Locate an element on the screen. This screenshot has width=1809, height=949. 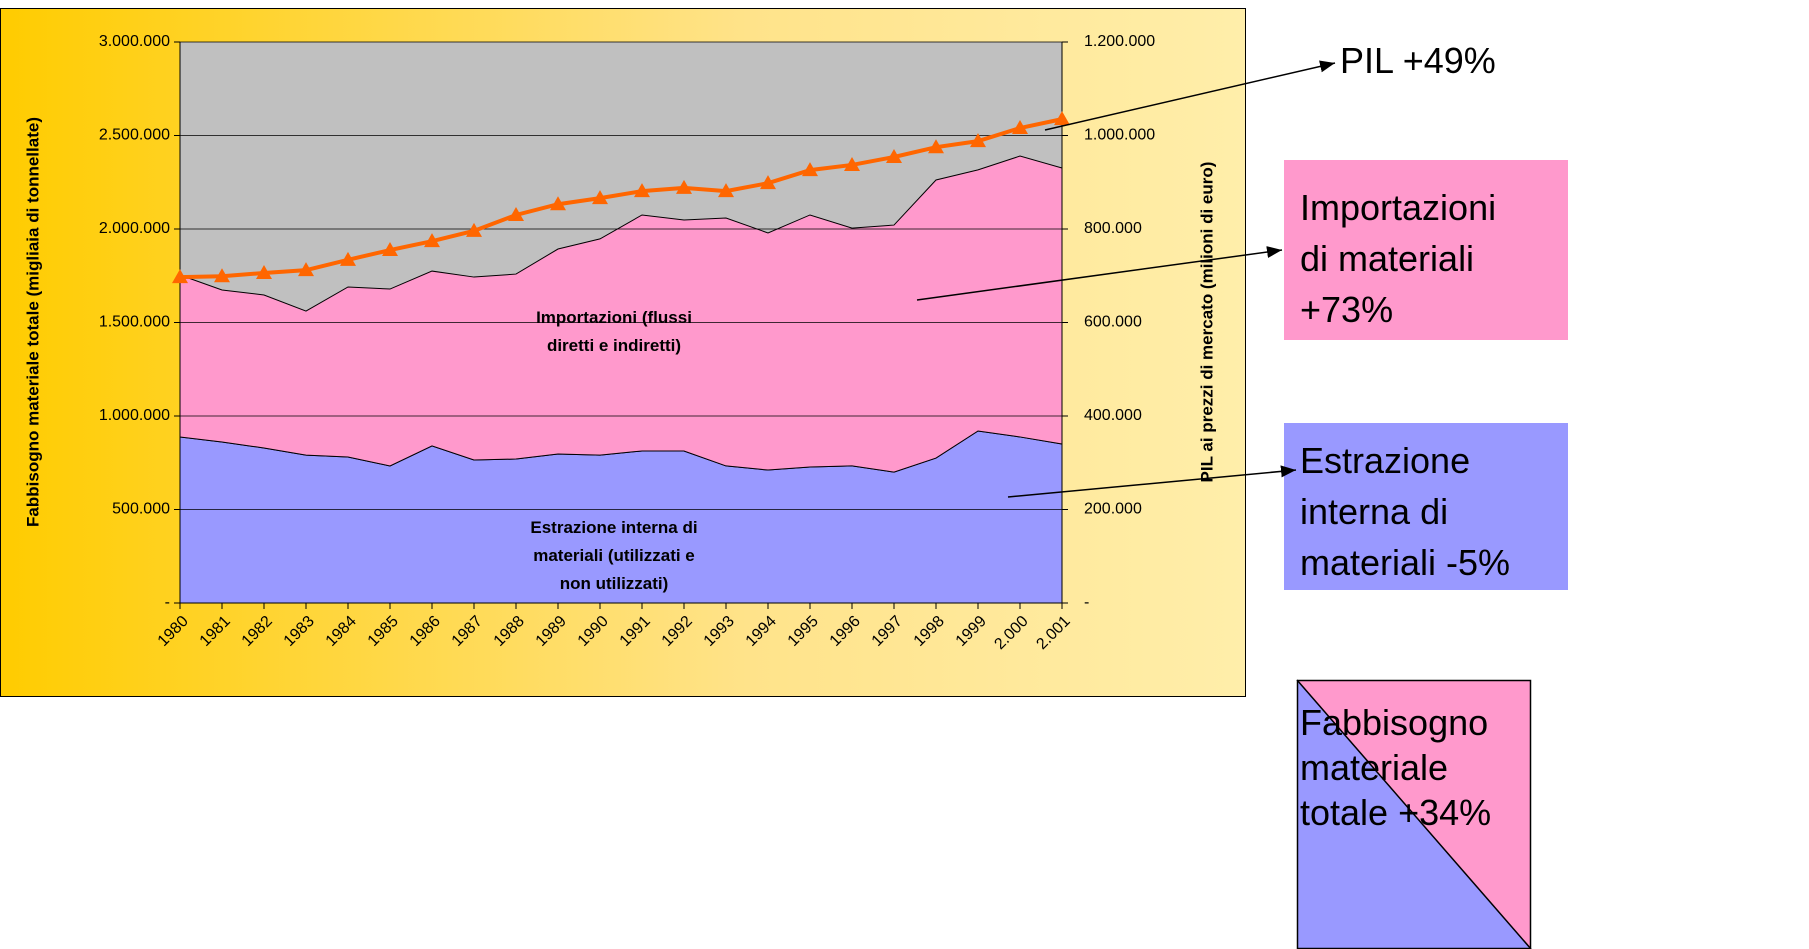
y2-tick-label: 600.000 is located at coordinates (1113, 322).